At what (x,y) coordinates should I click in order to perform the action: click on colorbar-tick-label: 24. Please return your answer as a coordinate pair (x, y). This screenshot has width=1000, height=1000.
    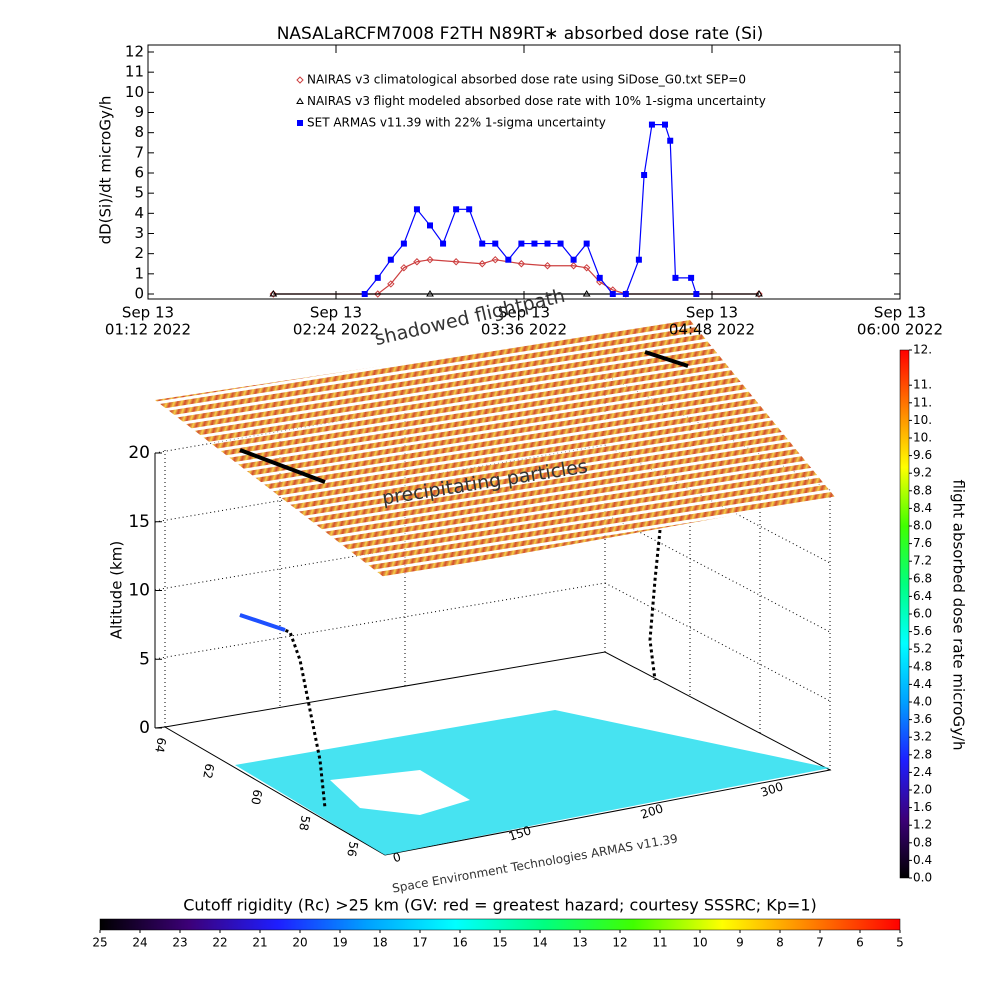
    Looking at the image, I should click on (139, 943).